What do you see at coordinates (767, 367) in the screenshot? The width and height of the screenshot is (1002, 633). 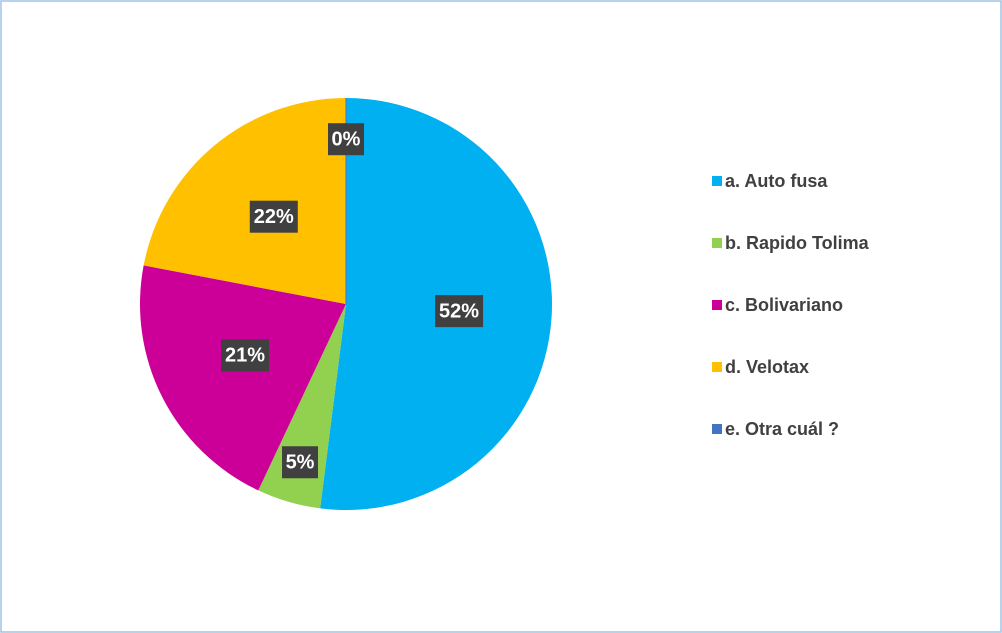 I see `legend-label: d. Velotax` at bounding box center [767, 367].